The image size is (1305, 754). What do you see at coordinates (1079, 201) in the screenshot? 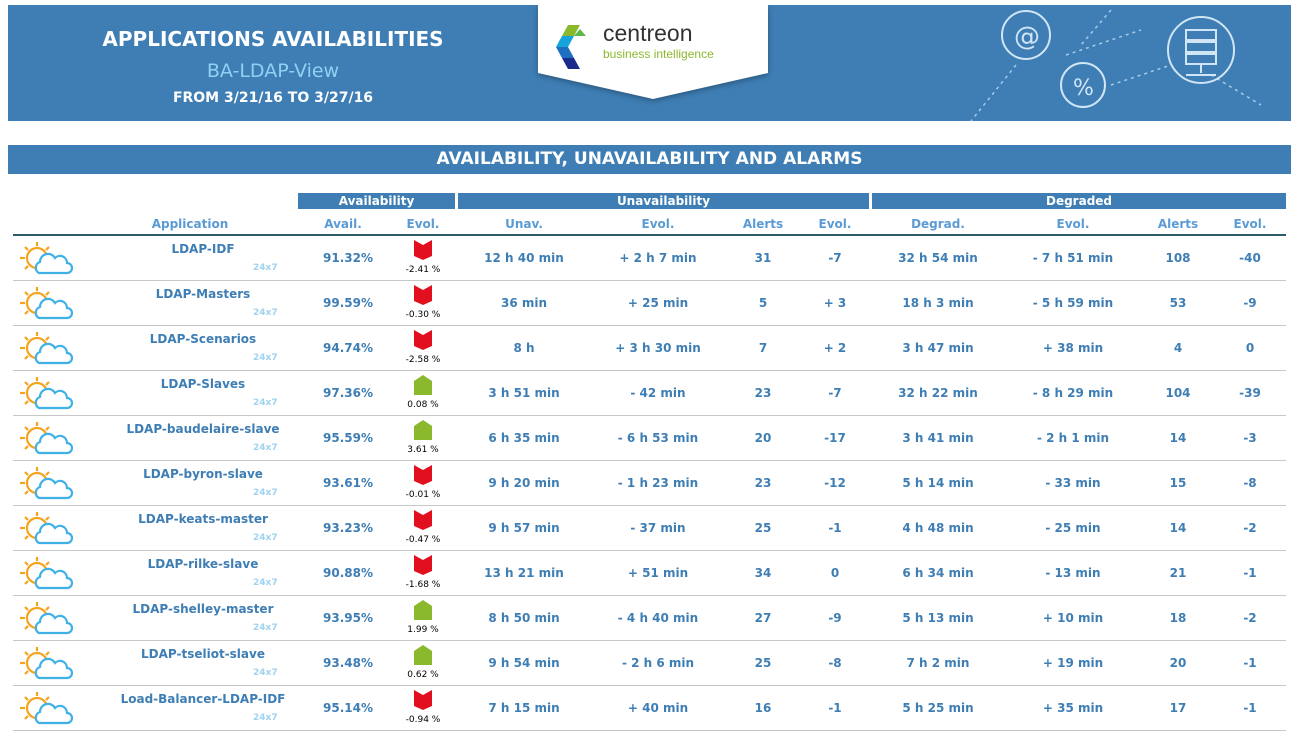
I see `group-degraded: Degraded` at bounding box center [1079, 201].